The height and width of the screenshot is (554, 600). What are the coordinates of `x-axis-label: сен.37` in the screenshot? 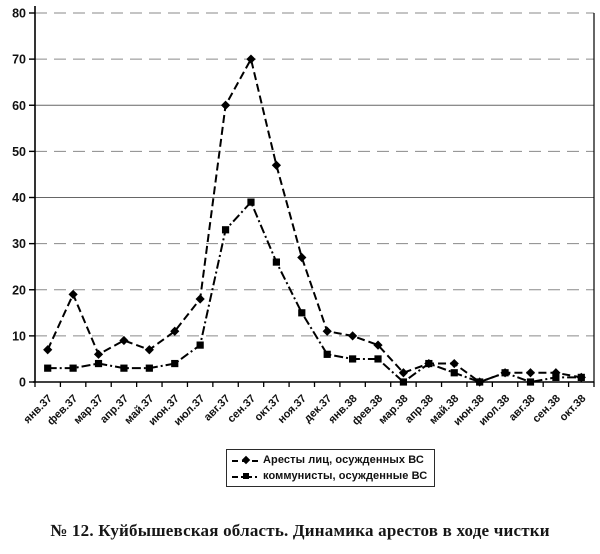 It's located at (241, 409).